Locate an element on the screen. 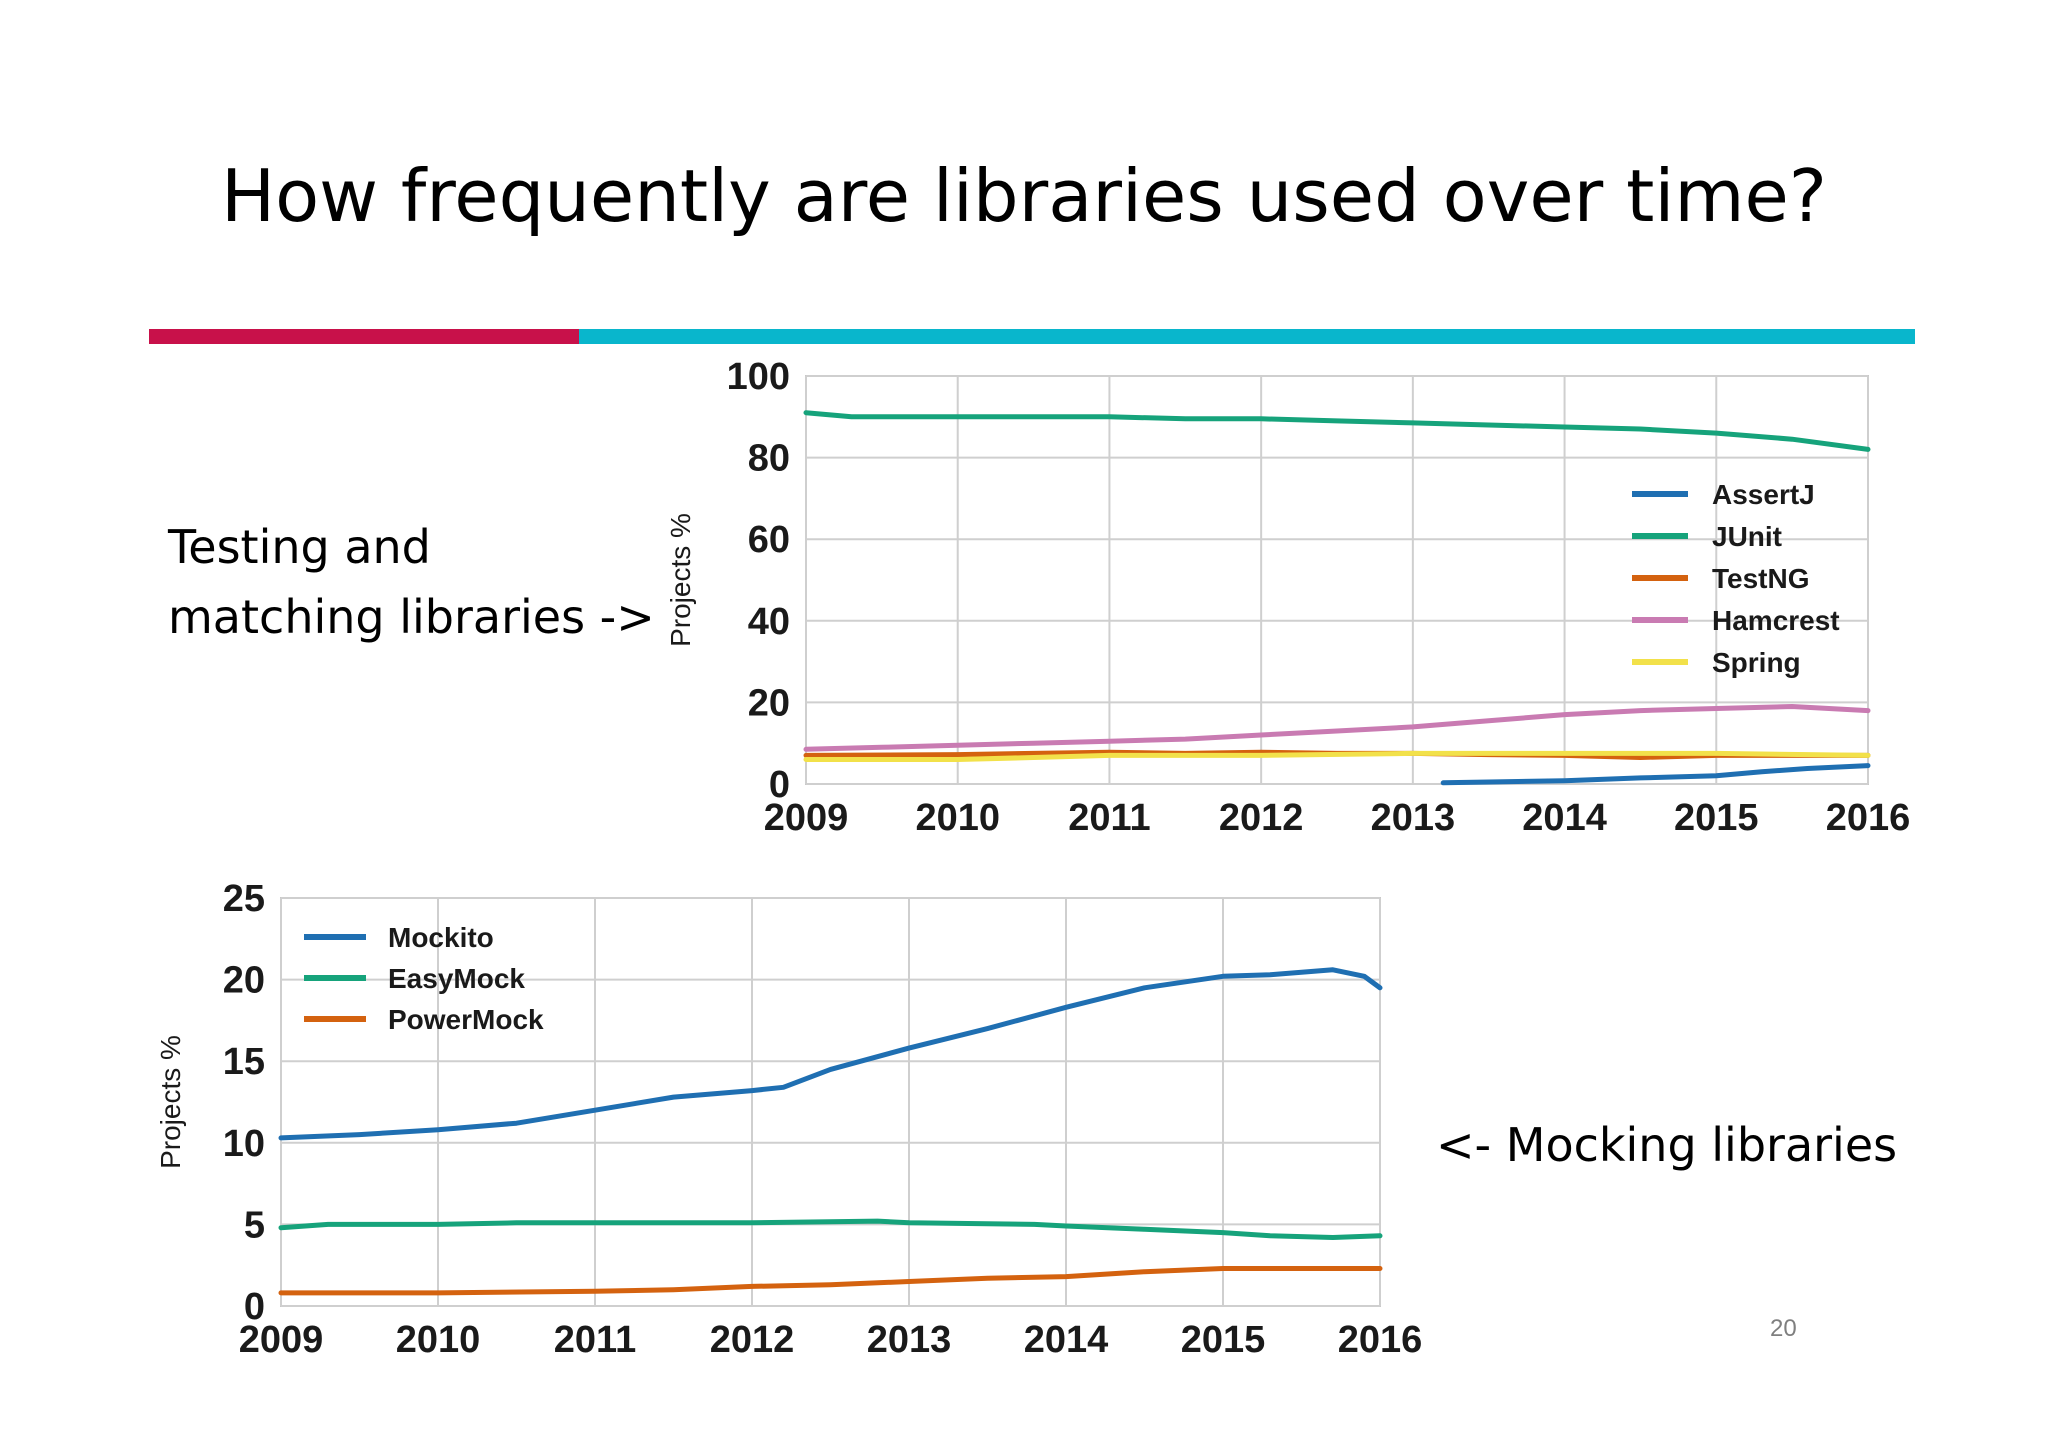 The height and width of the screenshot is (1447, 2048). testing-legend-label-spring: Spring is located at coordinates (1756, 662).